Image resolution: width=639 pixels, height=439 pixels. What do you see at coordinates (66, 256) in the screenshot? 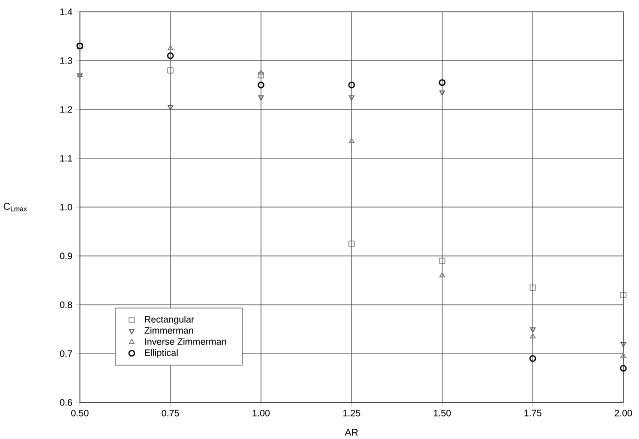
I see `y-tick-label: 0.9` at bounding box center [66, 256].